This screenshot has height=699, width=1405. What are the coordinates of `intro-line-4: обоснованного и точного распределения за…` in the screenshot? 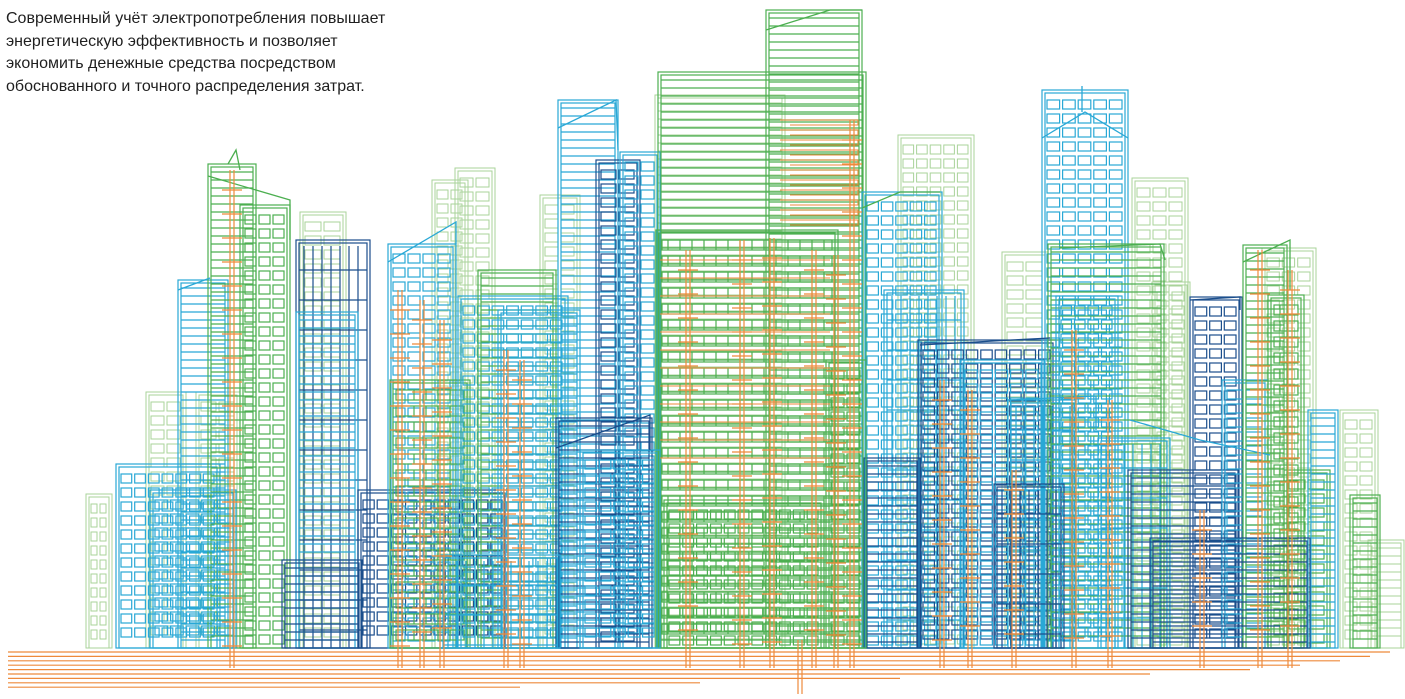 It's located at (185, 86).